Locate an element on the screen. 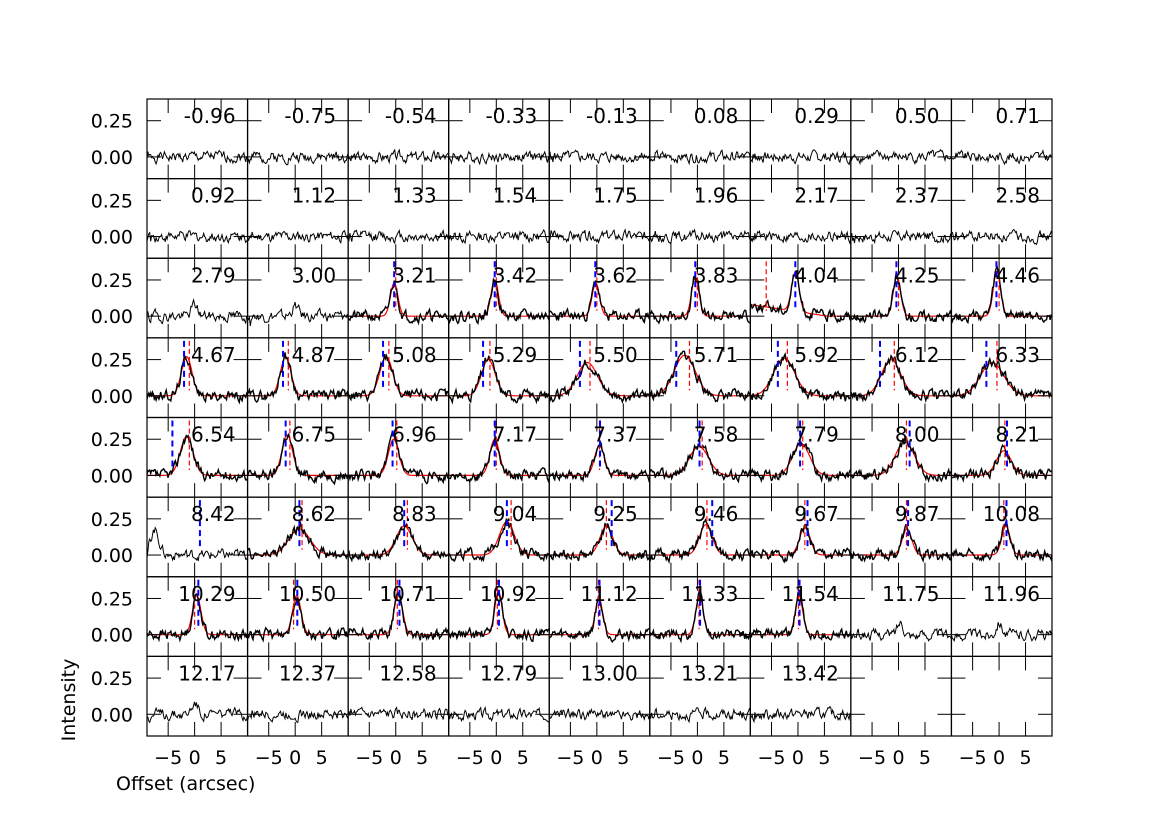 Image resolution: width=1169 pixels, height=827 pixels. spectrum-panel: 8.00 is located at coordinates (901, 457).